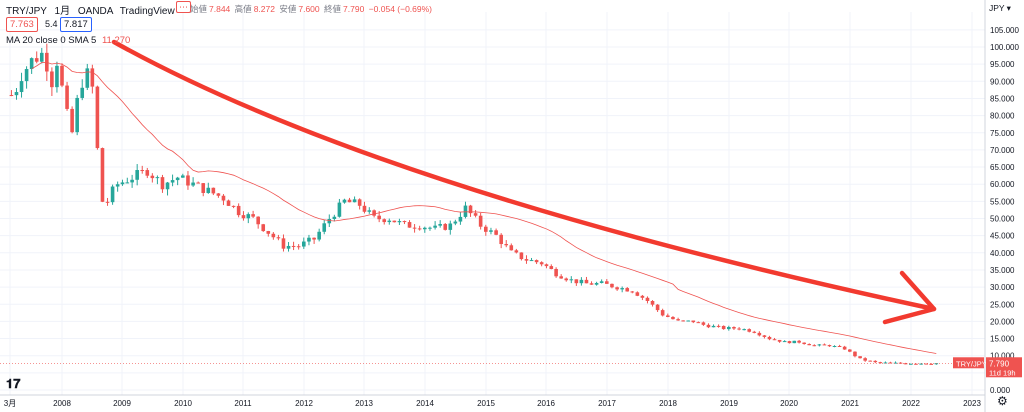 The image size is (1024, 412). I want to click on gear-icon: ⚙, so click(1002, 401).